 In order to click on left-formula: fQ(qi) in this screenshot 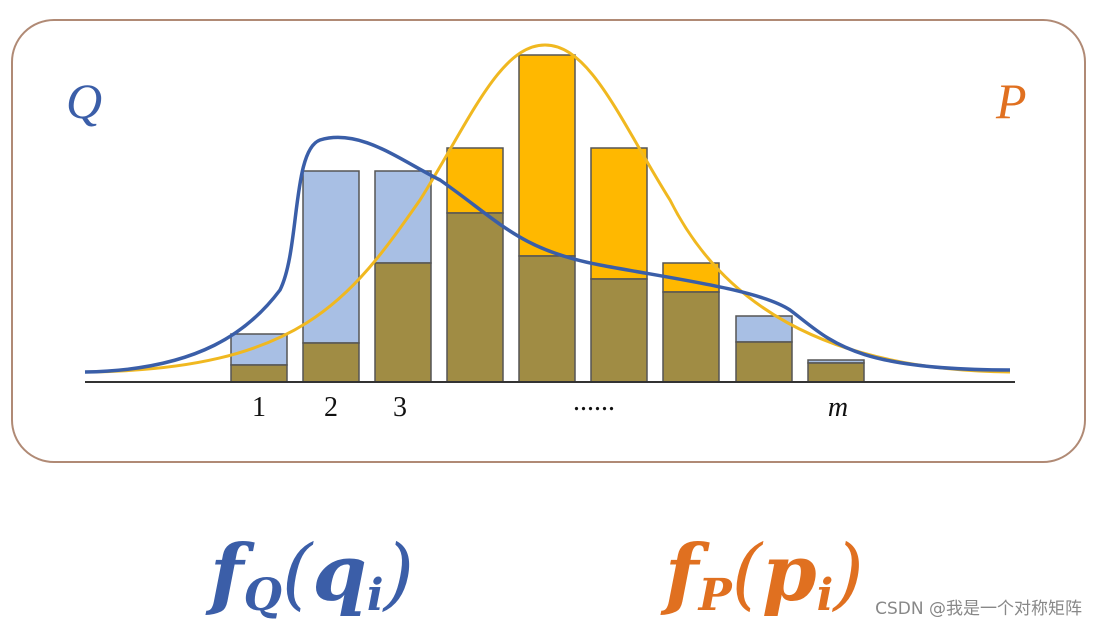, I will do `click(309, 574)`.